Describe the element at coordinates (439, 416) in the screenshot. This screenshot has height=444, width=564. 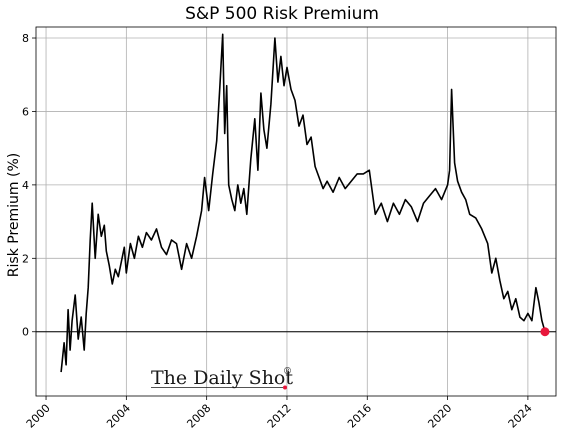
I see `x-tick-label: 2020` at that location.